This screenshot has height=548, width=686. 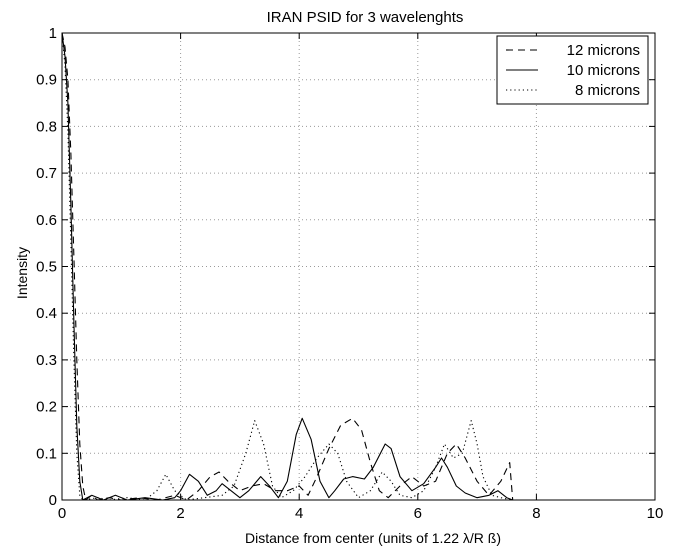 I want to click on legend-label: 10 microns, so click(x=603, y=70).